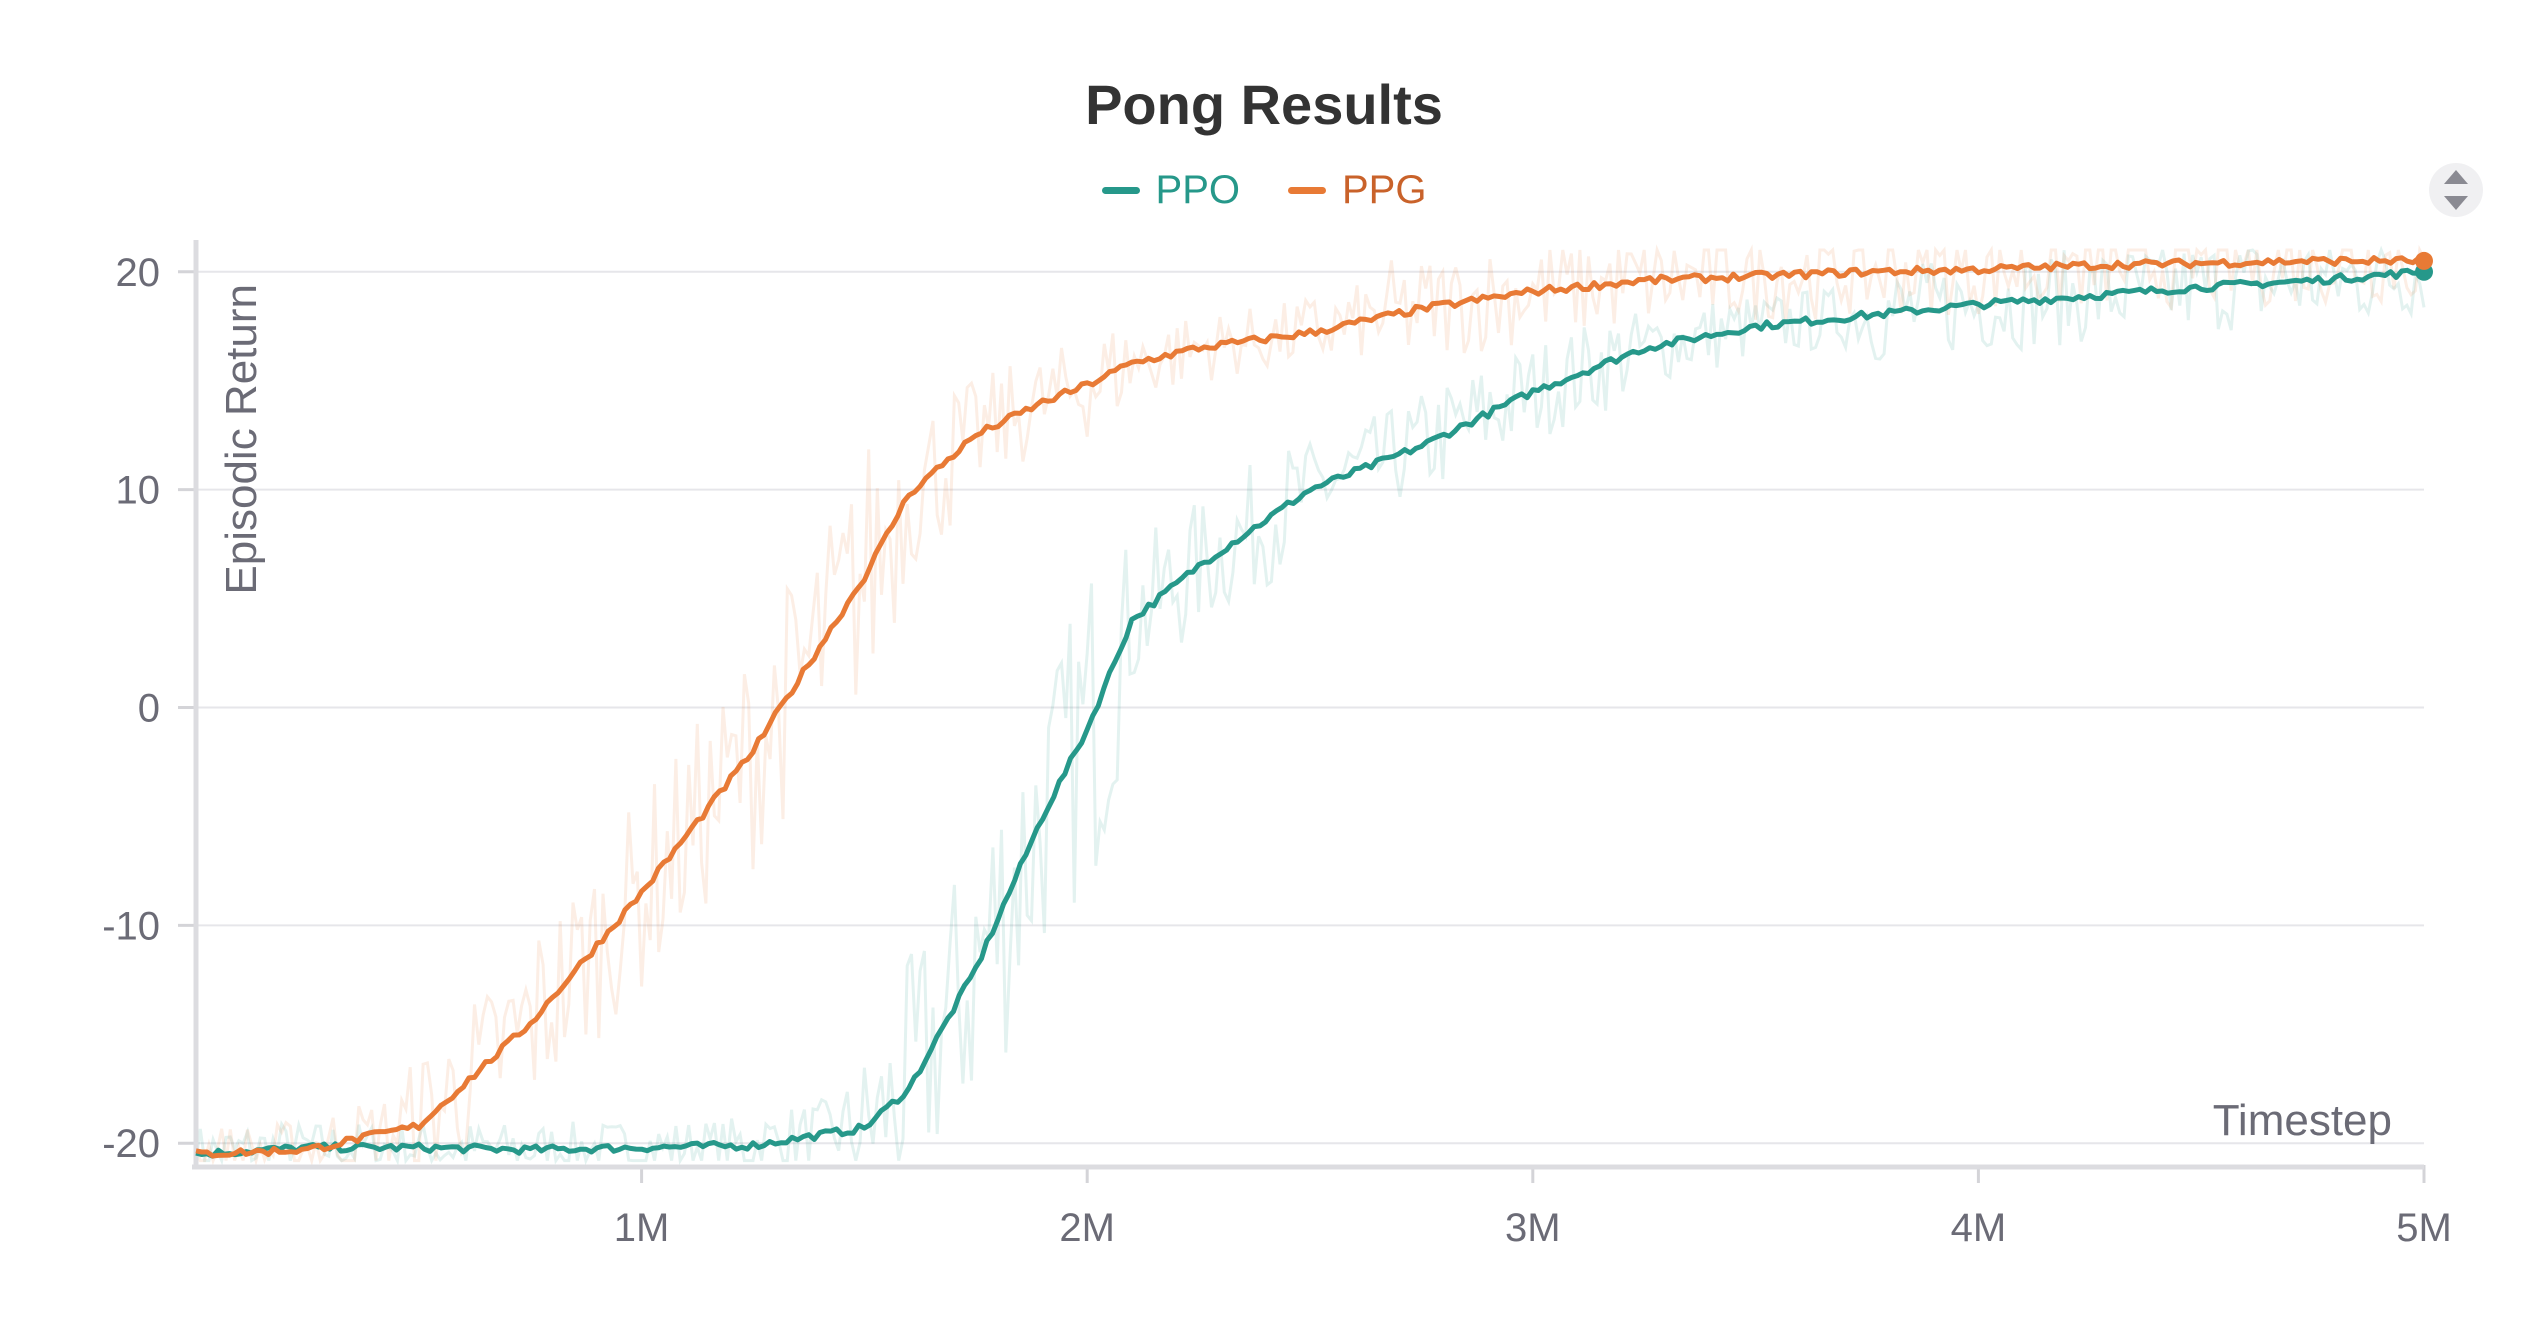  Describe the element at coordinates (138, 491) in the screenshot. I see `y-tick-label: 10` at that location.